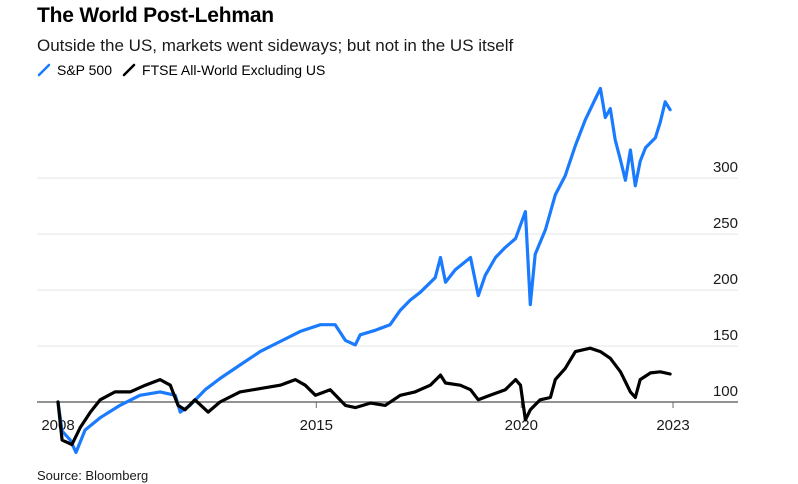 The height and width of the screenshot is (484, 798). I want to click on legend-swatch-ftse-icon, so click(129, 70).